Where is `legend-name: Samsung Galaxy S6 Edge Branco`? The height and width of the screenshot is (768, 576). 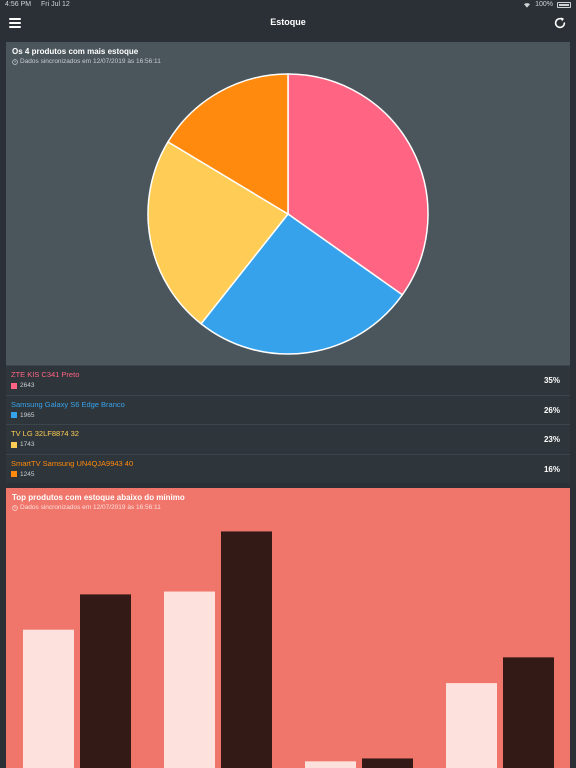
legend-name: Samsung Galaxy S6 Edge Branco is located at coordinates (68, 404).